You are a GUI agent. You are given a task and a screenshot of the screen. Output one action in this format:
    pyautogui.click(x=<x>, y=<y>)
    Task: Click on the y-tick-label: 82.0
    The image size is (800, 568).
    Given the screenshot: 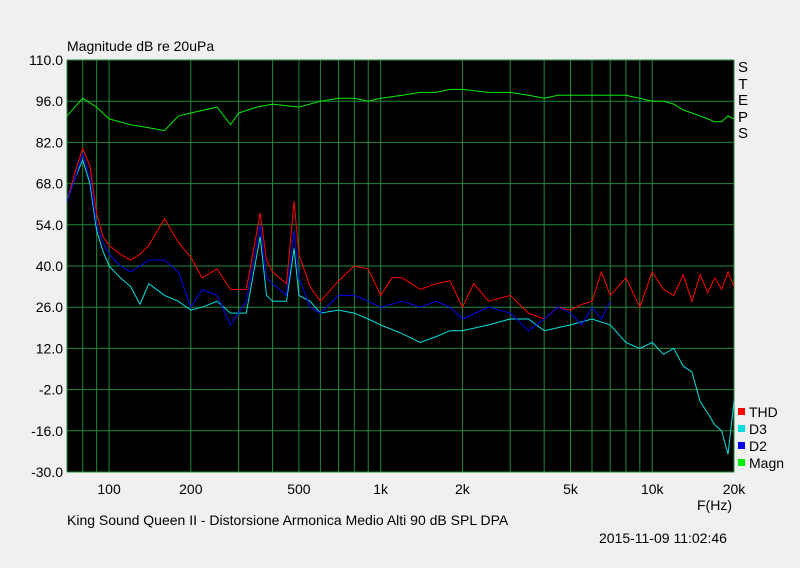 What is the action you would take?
    pyautogui.click(x=49, y=142)
    